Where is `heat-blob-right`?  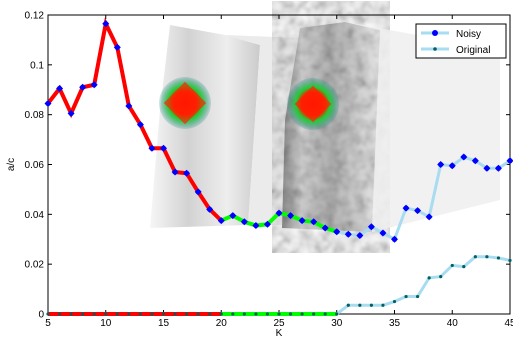 heat-blob-right is located at coordinates (313, 104).